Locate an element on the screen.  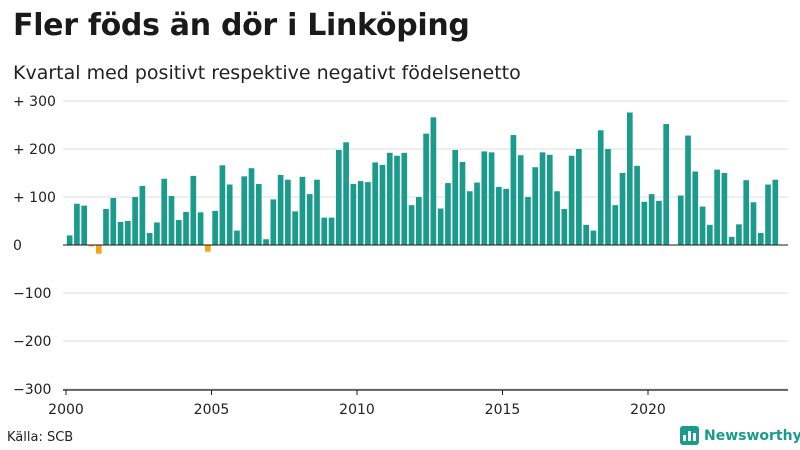
x-tick-label: 2000 is located at coordinates (66, 410).